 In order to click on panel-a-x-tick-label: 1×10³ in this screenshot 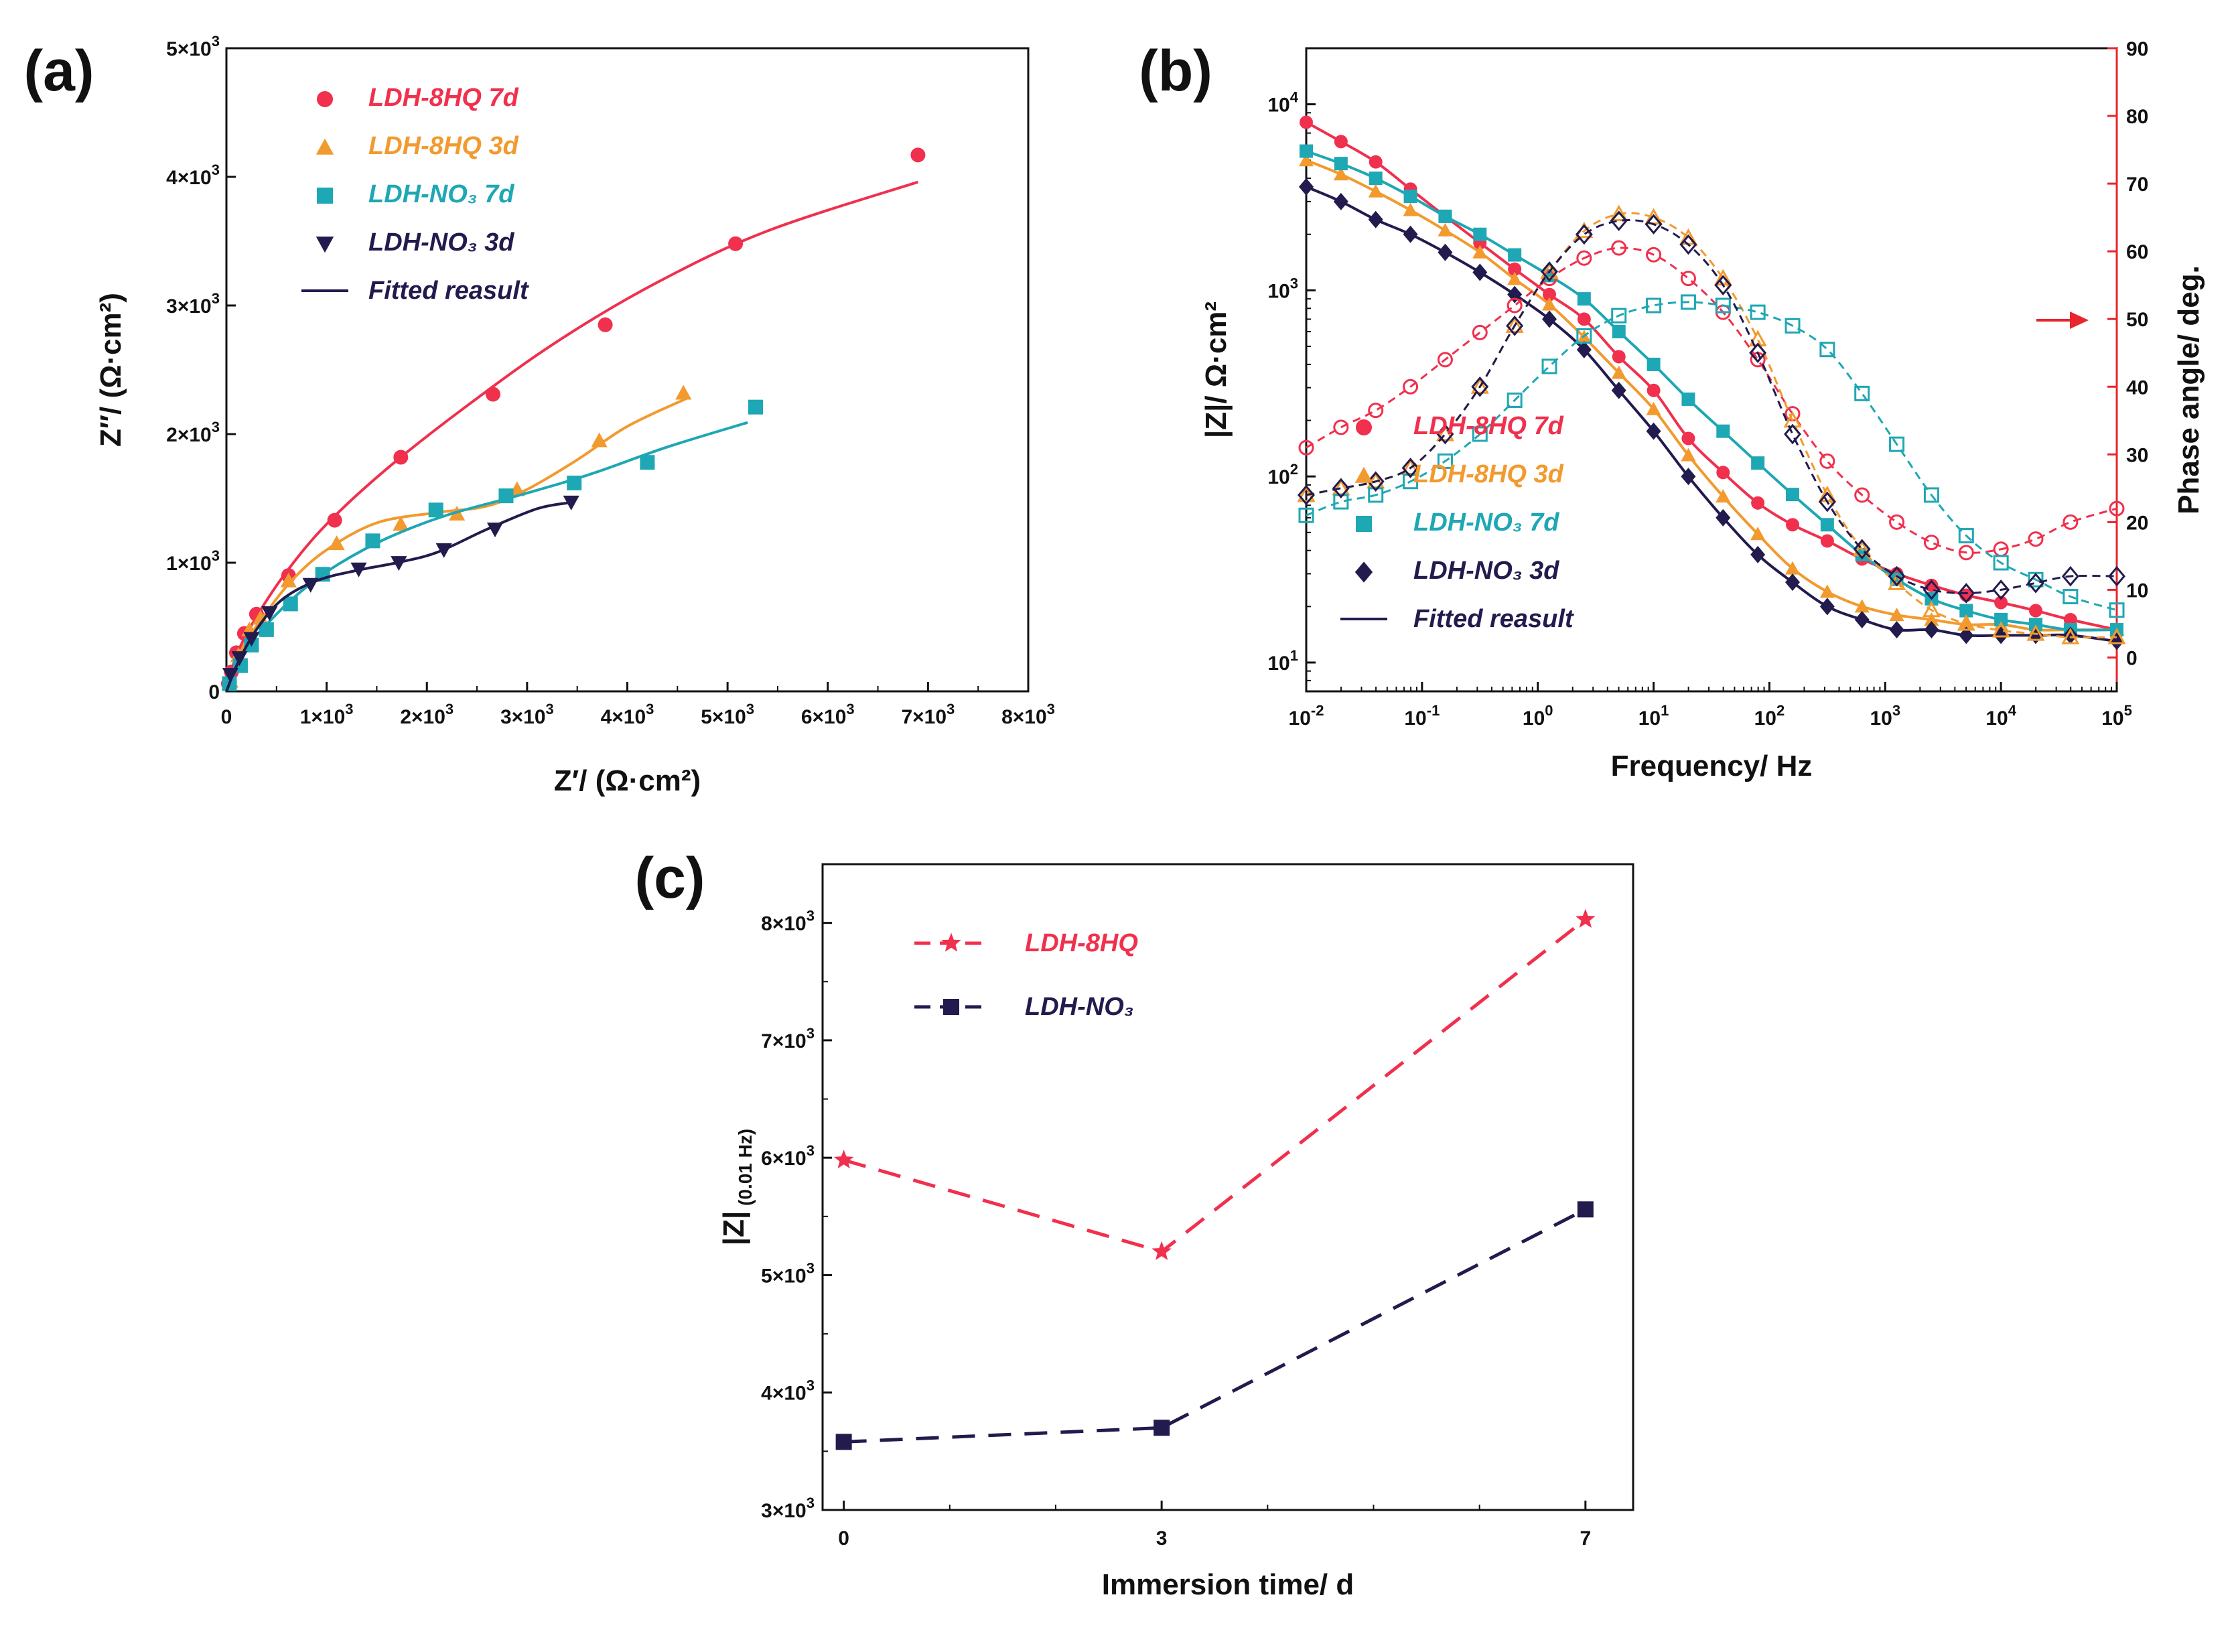, I will do `click(327, 714)`.